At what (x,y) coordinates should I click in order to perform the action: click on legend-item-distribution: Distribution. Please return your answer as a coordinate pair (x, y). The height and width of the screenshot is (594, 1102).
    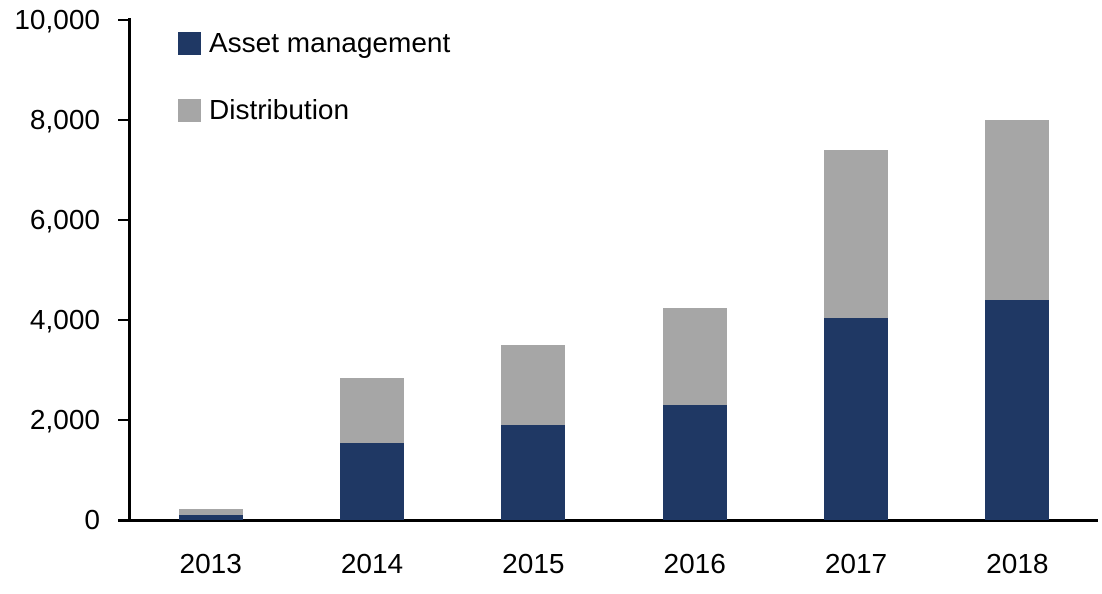
    Looking at the image, I should click on (263, 110).